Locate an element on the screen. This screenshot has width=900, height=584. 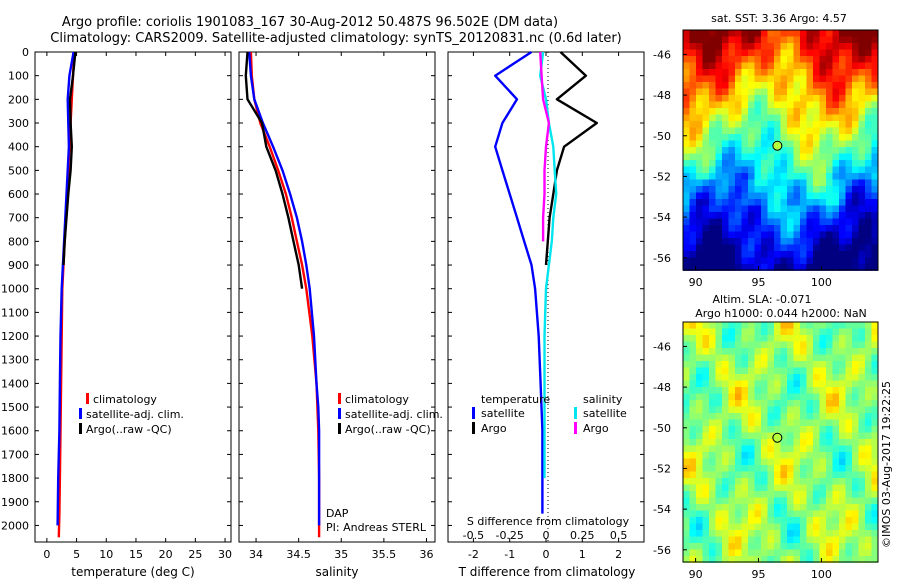
s-difference-xlabel: S difference from climatology is located at coordinates (548, 521).